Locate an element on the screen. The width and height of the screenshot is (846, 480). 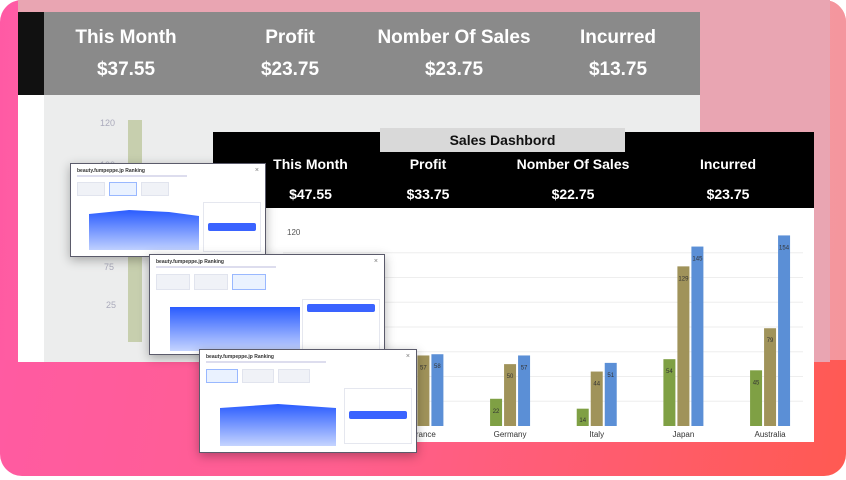
bar-data-label: 50 is located at coordinates (510, 377).